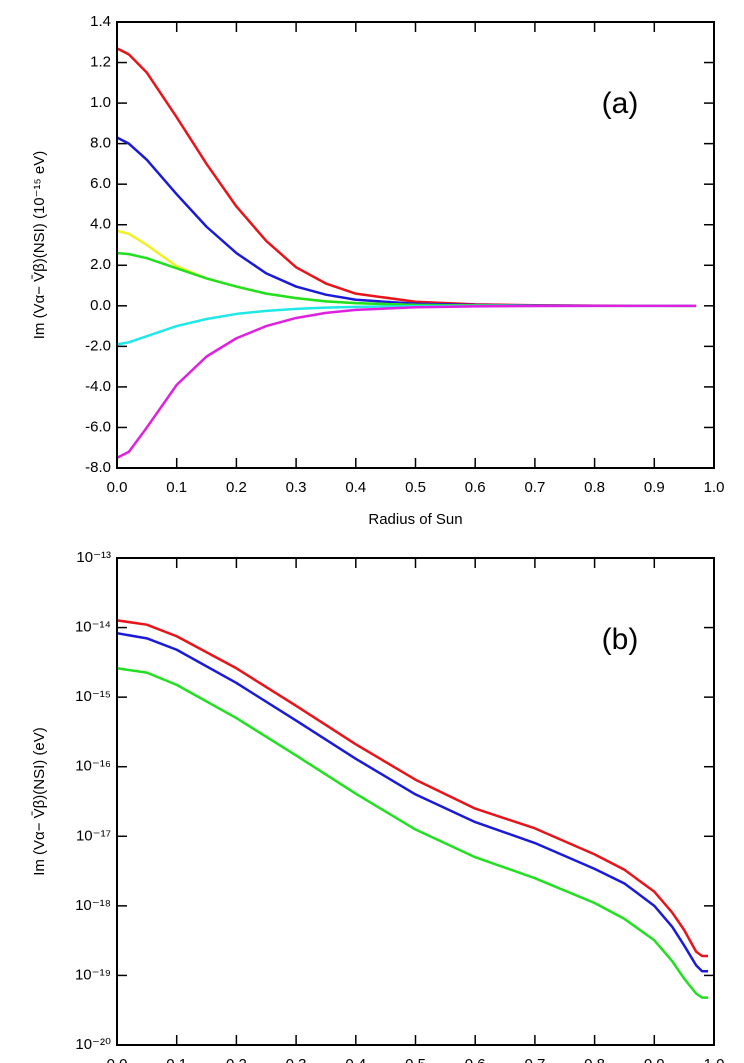 Image resolution: width=744 pixels, height=1063 pixels. What do you see at coordinates (93, 1044) in the screenshot?
I see `y-tick-label: 10⁻²⁰` at bounding box center [93, 1044].